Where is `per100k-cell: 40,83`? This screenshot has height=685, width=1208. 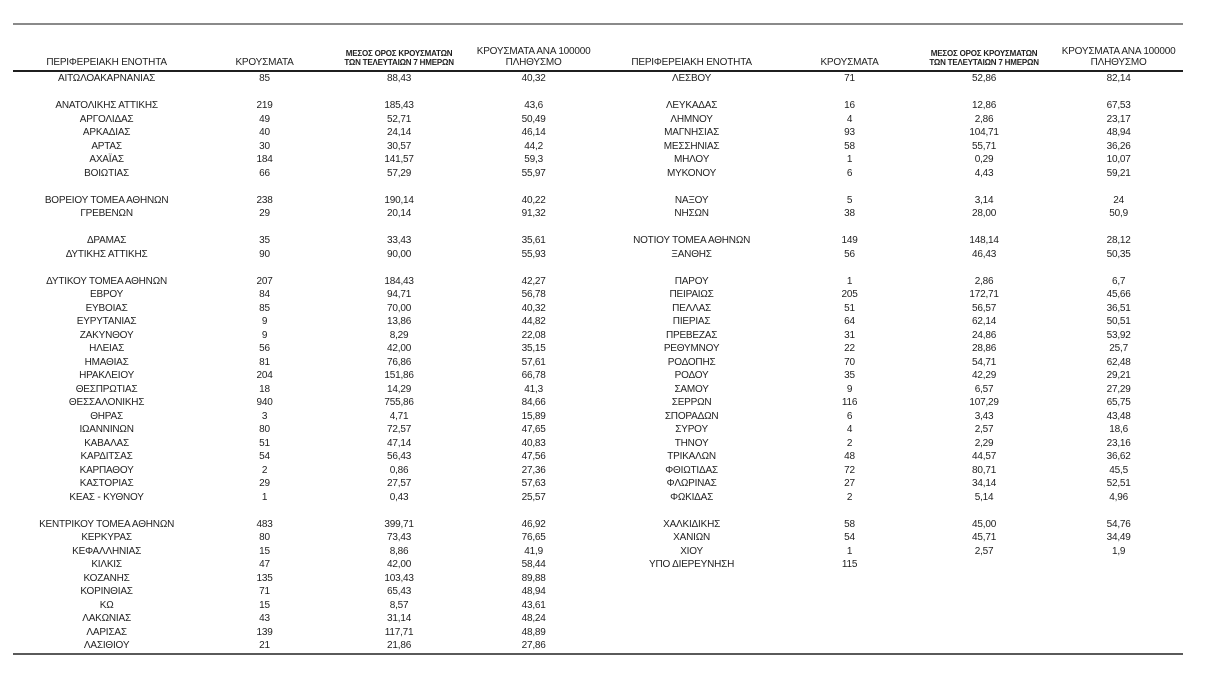 per100k-cell: 40,83 is located at coordinates (533, 443).